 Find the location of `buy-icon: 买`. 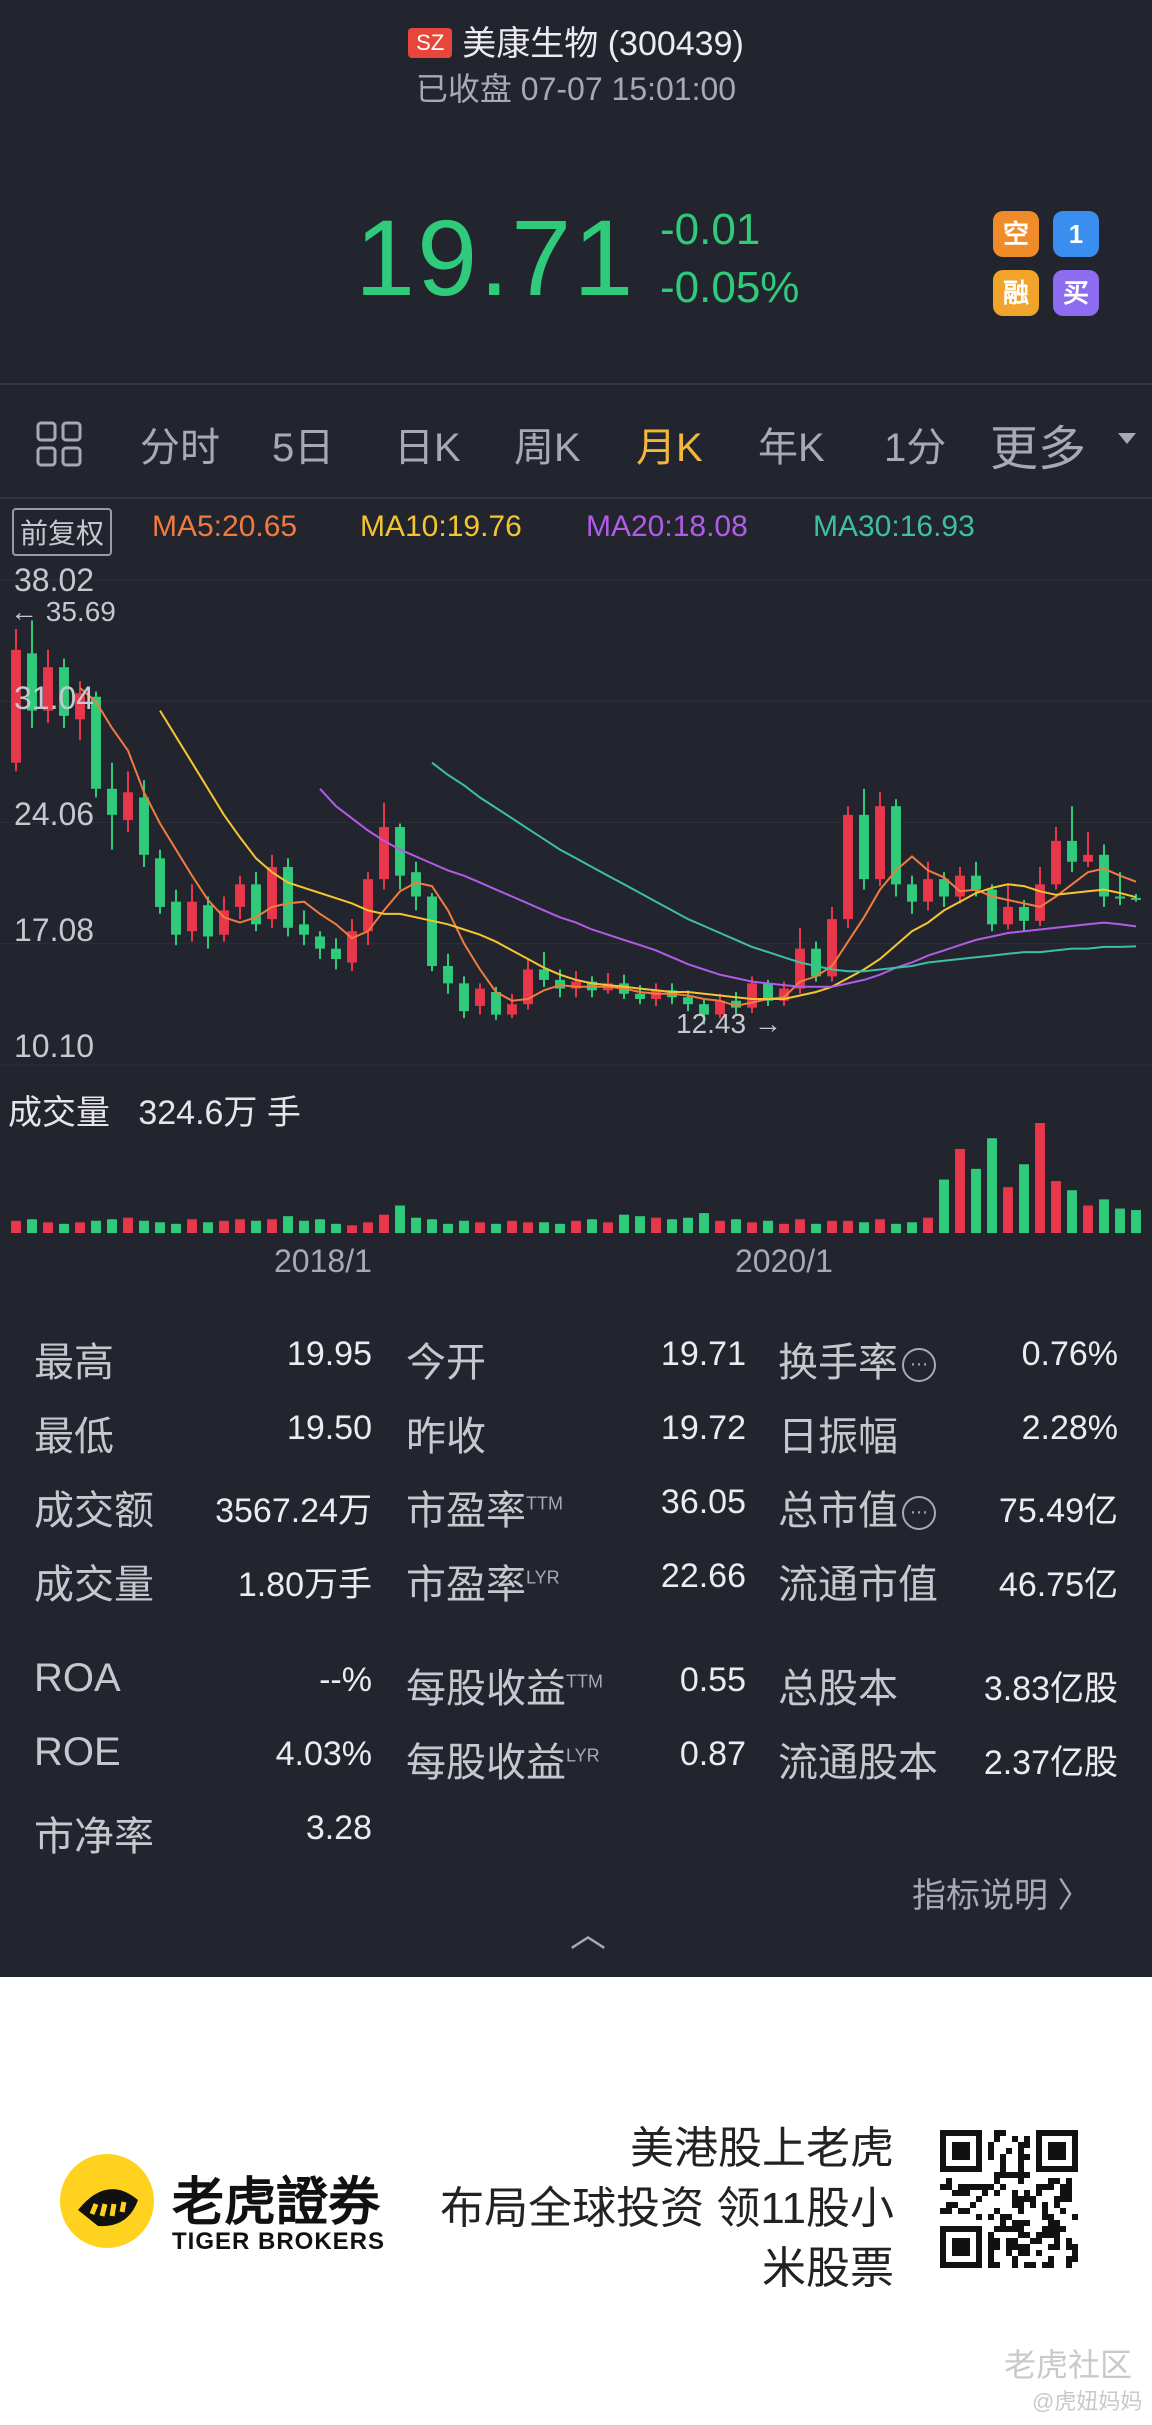

buy-icon: 买 is located at coordinates (1076, 293).